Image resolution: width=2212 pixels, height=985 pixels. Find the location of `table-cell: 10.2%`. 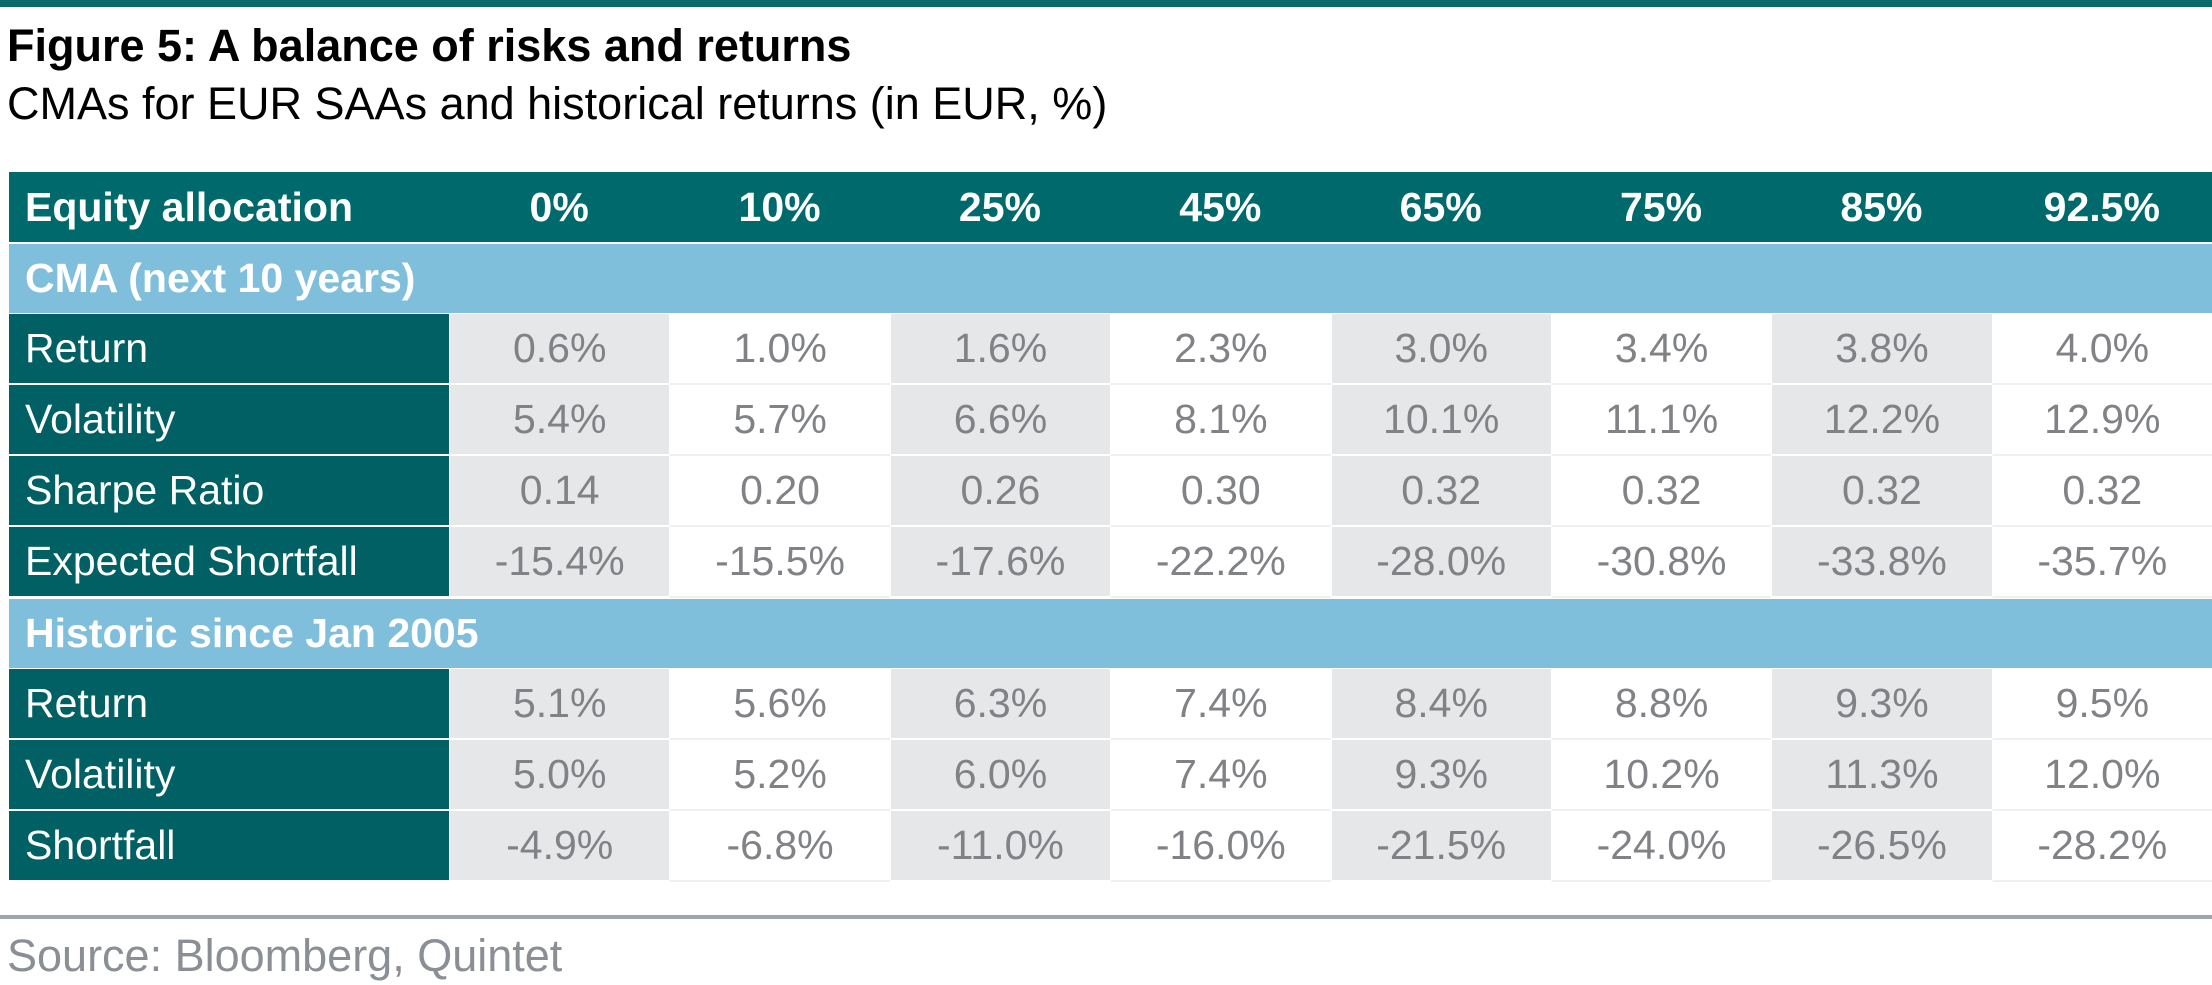

table-cell: 10.2% is located at coordinates (1661, 775).